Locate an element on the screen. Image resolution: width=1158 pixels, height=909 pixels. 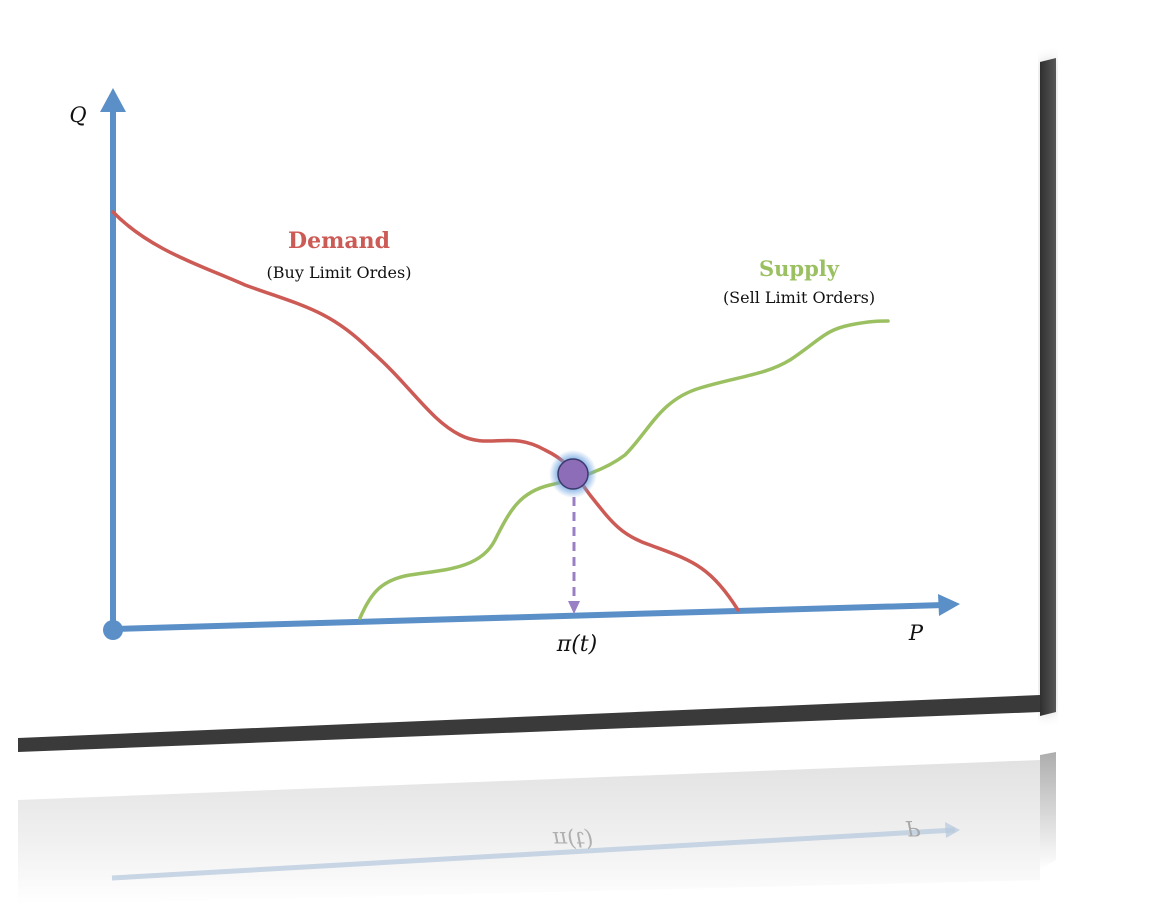
origin-point is located at coordinates (113, 630).